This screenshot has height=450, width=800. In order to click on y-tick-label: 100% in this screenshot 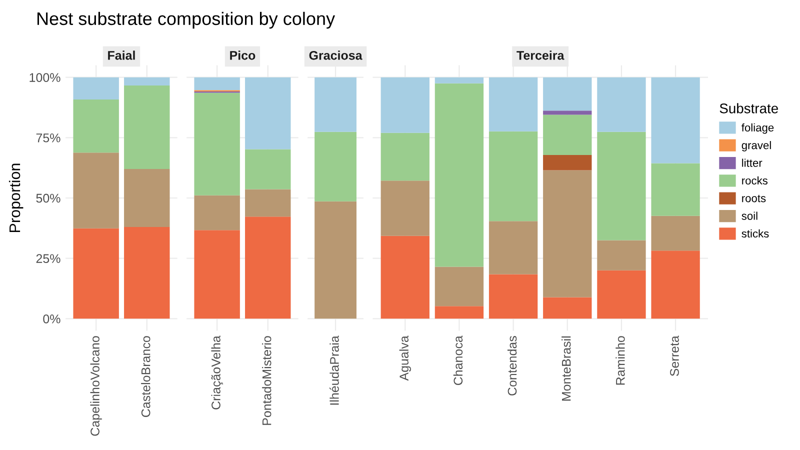, I will do `click(45, 77)`.